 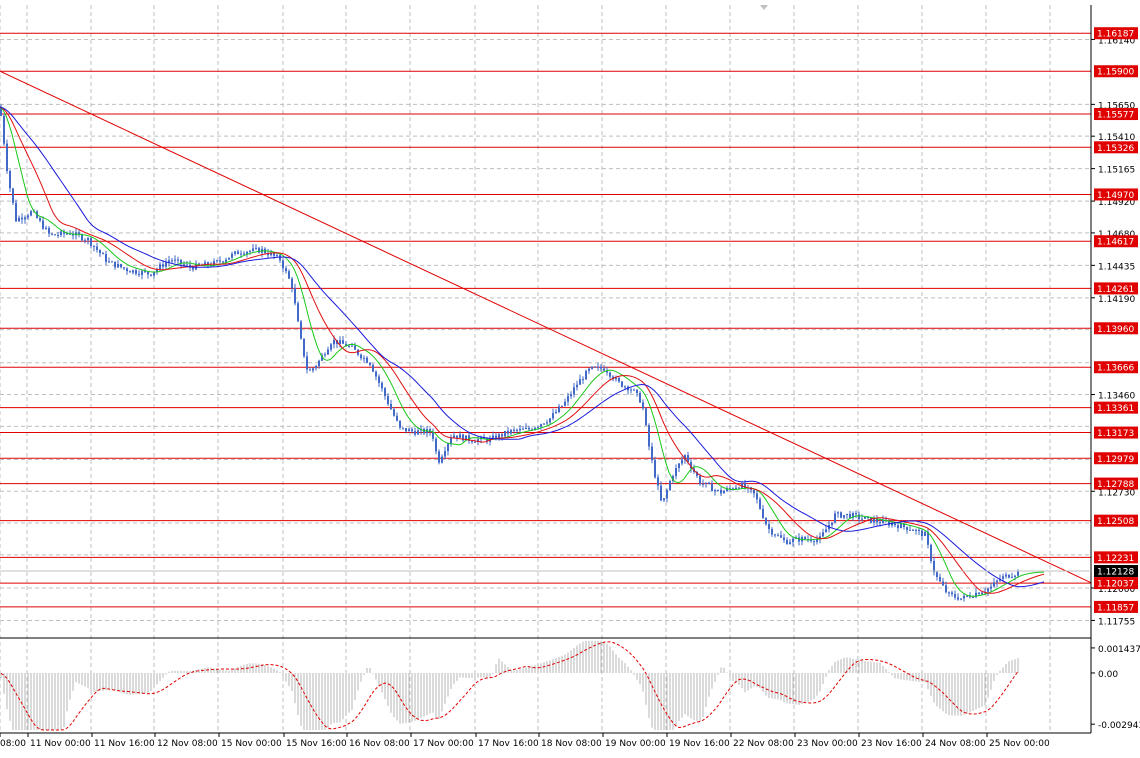 I want to click on level-label: 1.16187, so click(x=1115, y=35).